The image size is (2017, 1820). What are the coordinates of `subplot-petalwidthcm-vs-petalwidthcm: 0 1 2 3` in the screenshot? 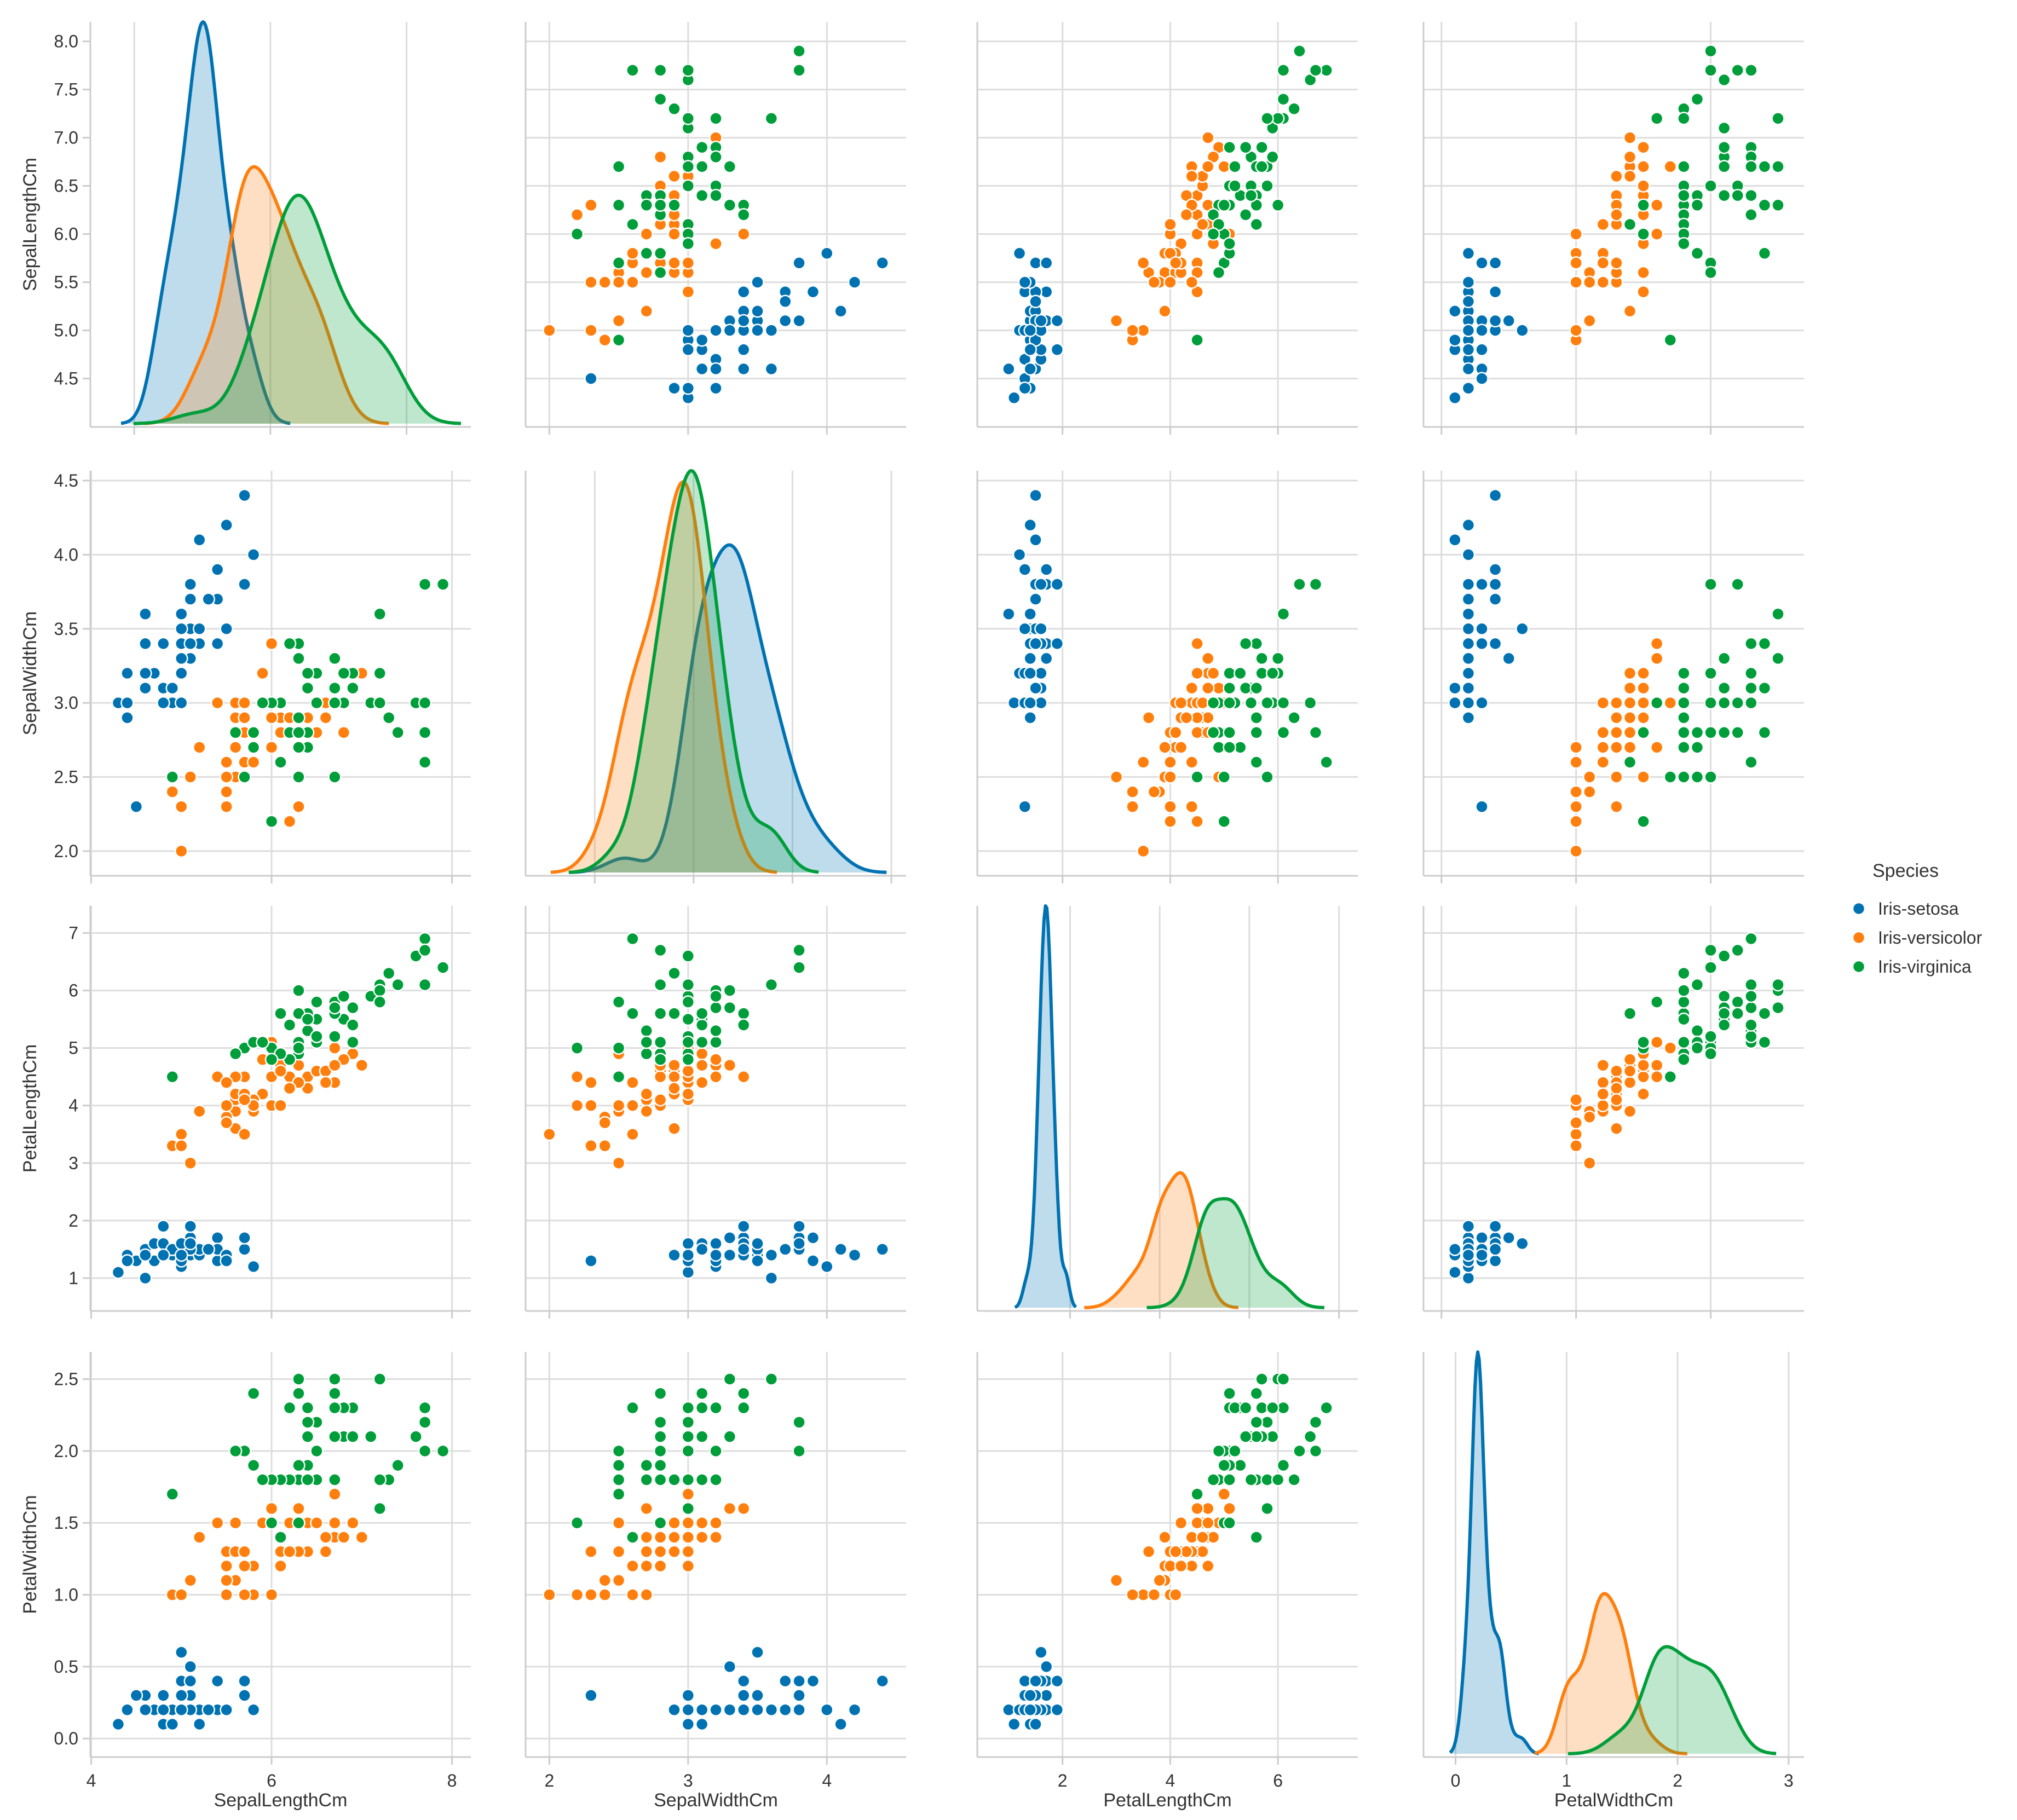 It's located at (1613, 1570).